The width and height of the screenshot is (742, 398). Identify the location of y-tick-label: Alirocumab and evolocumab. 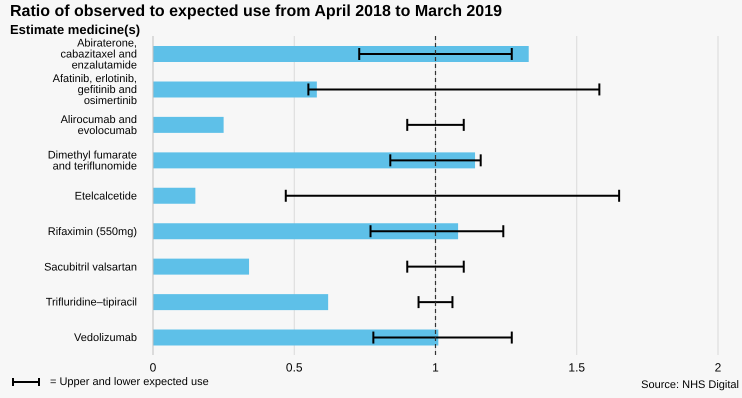
(98, 126).